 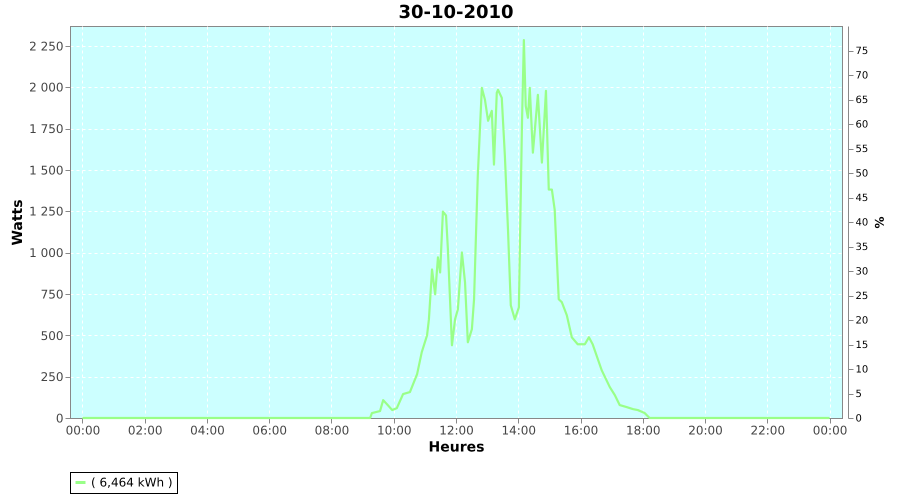 What do you see at coordinates (862, 149) in the screenshot?
I see `y2-tick-label: 55` at bounding box center [862, 149].